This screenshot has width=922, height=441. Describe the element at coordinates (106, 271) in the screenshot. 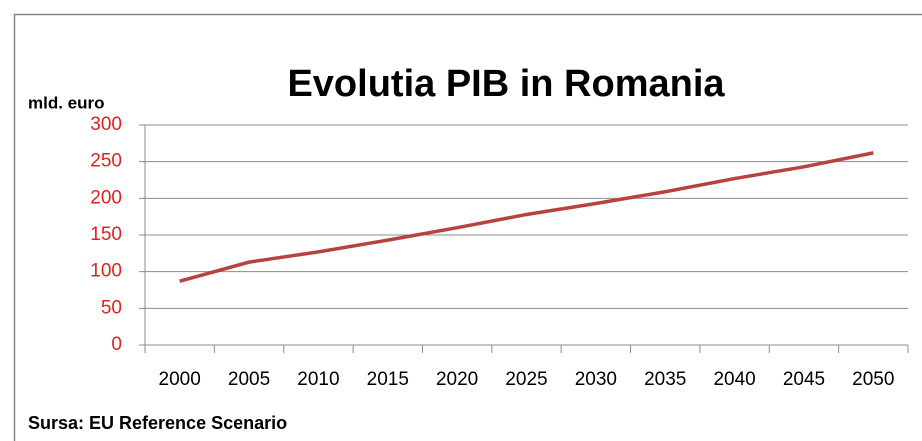

I see `y-tick-label: 100` at that location.